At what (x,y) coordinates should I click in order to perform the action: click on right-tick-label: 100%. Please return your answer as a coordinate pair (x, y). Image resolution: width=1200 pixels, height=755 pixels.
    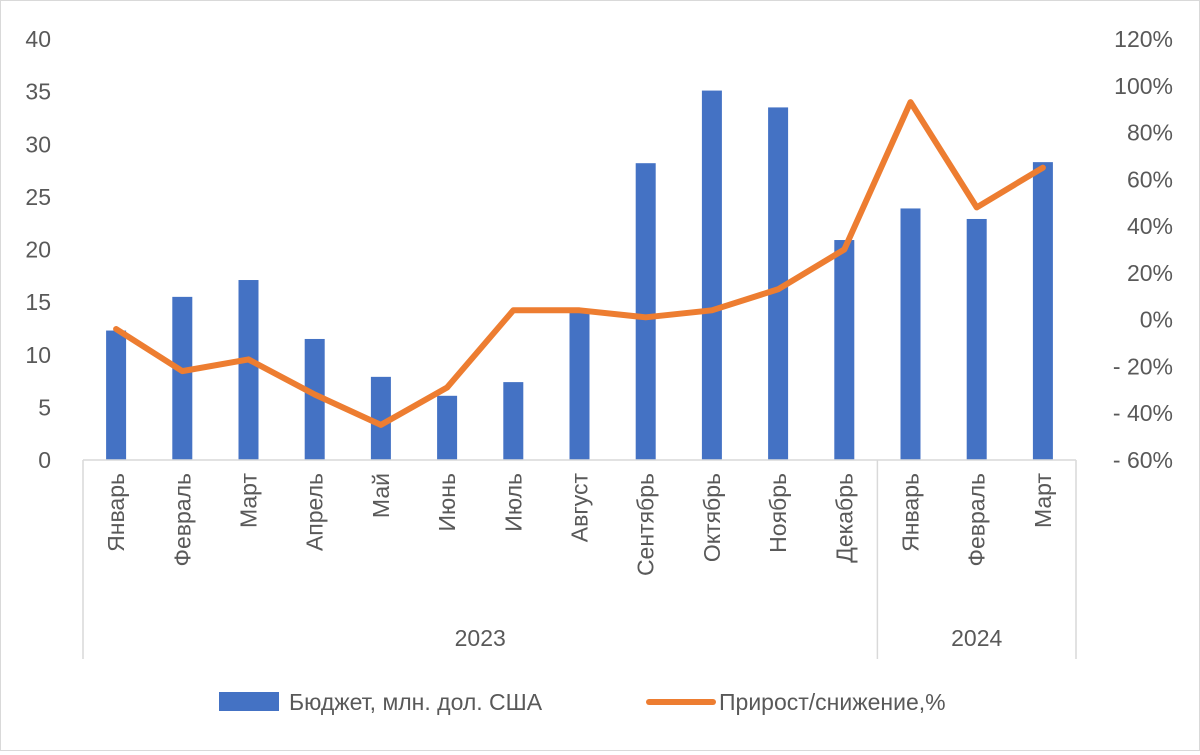
    Looking at the image, I should click on (1143, 86).